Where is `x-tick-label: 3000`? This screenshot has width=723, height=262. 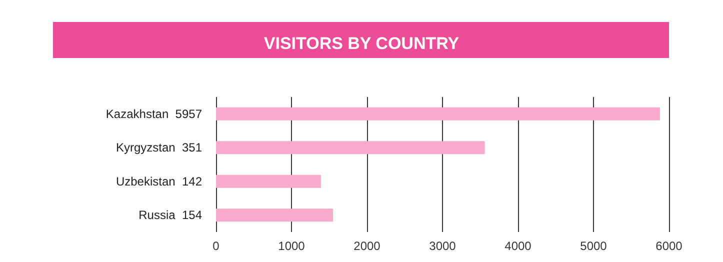
x-tick-label: 3000 is located at coordinates (442, 246).